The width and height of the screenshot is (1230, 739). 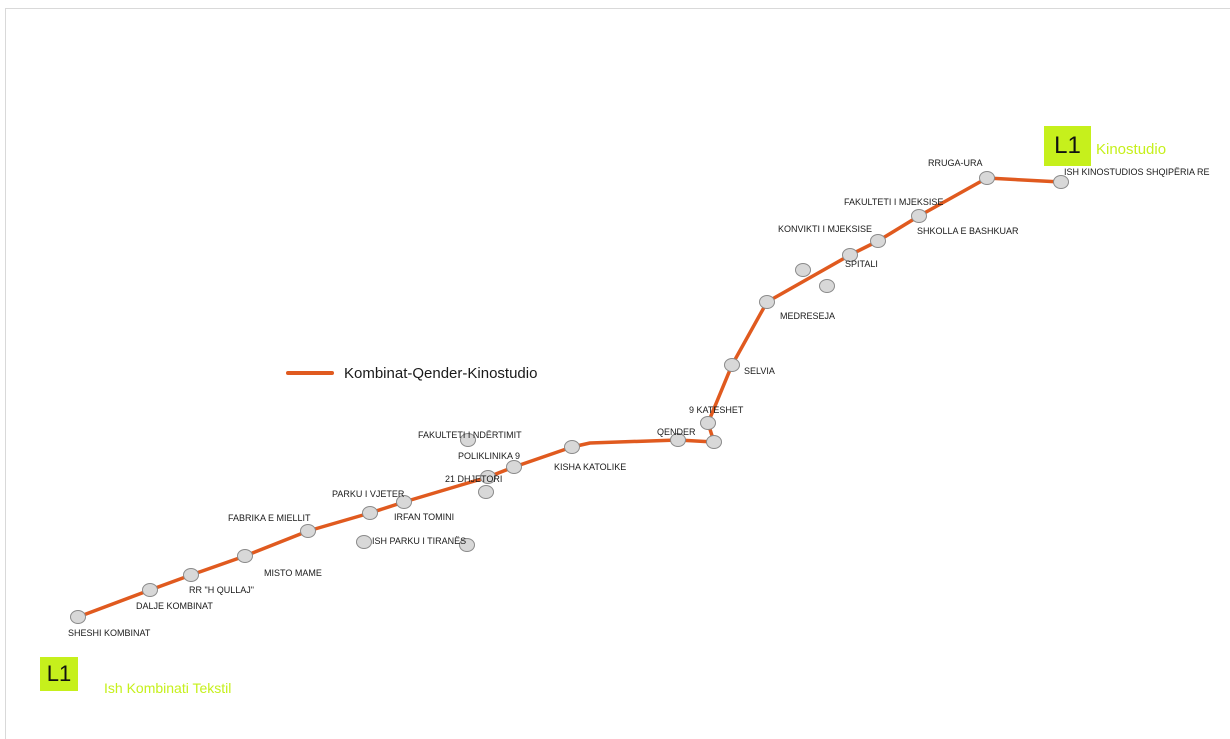 I want to click on station-marker-21-dhjetori, so click(x=488, y=477).